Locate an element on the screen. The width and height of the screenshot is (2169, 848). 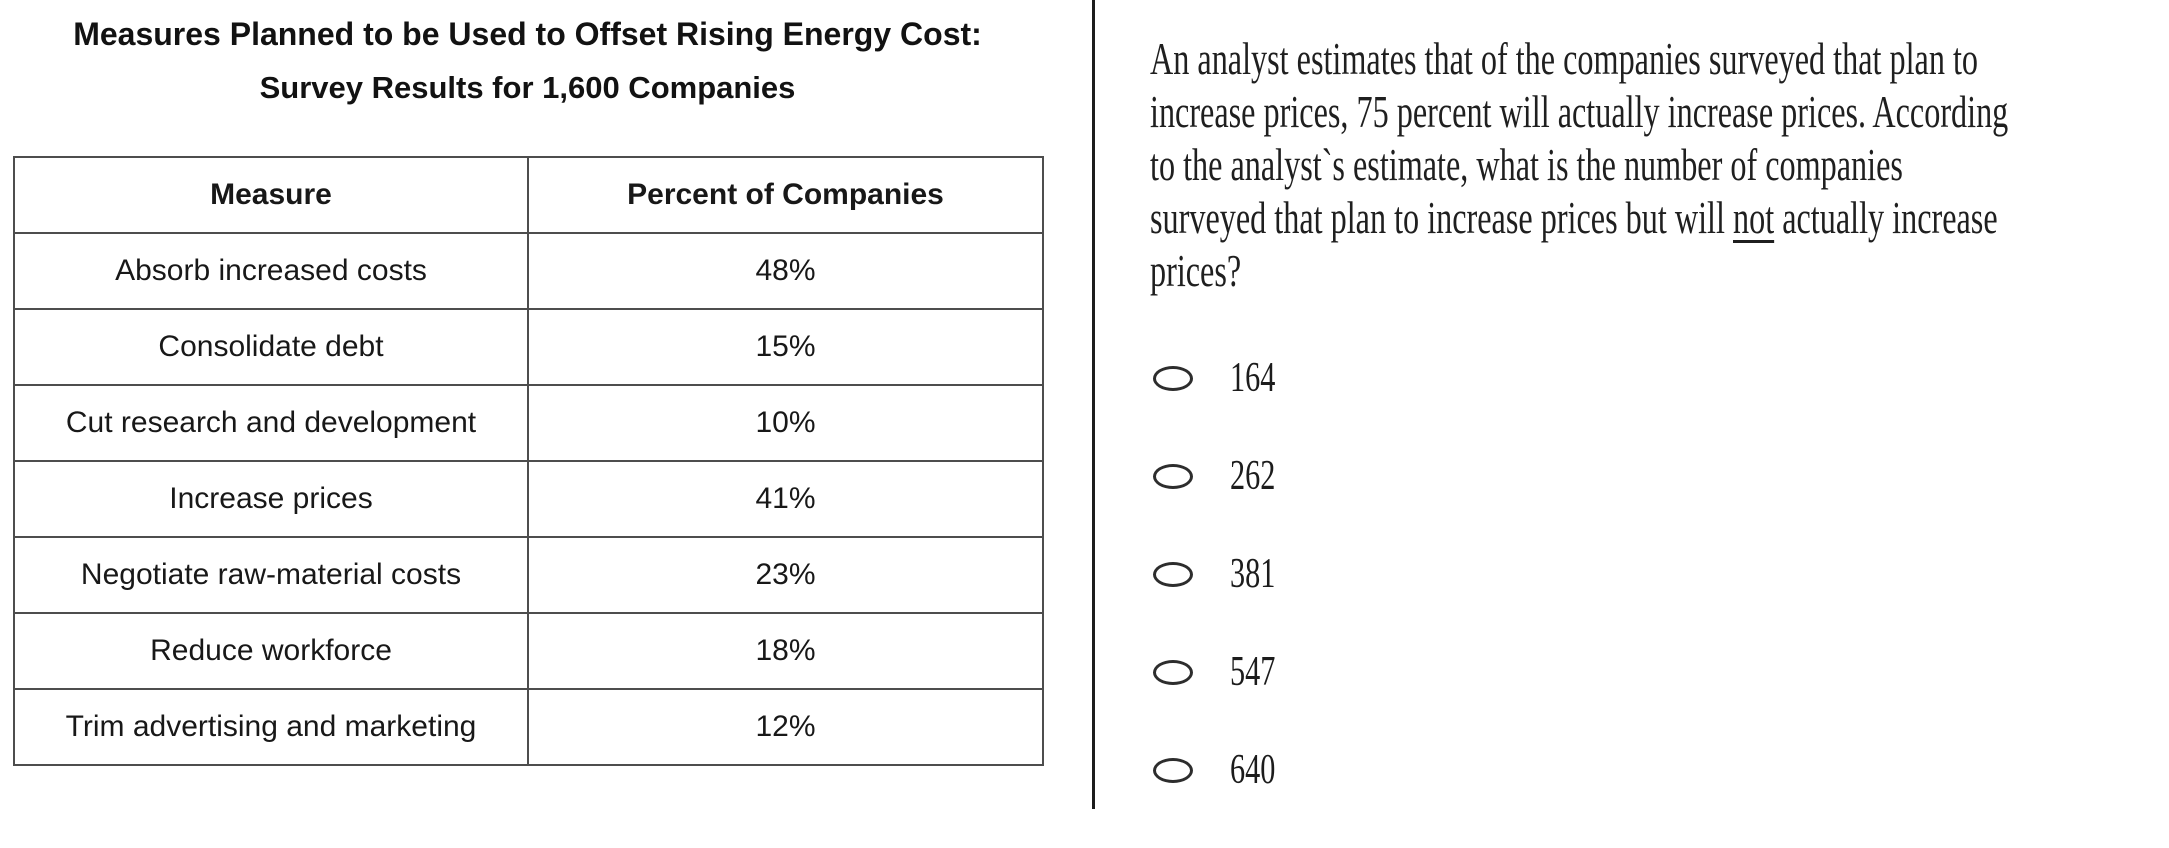
percent-cell: 15% is located at coordinates (785, 347).